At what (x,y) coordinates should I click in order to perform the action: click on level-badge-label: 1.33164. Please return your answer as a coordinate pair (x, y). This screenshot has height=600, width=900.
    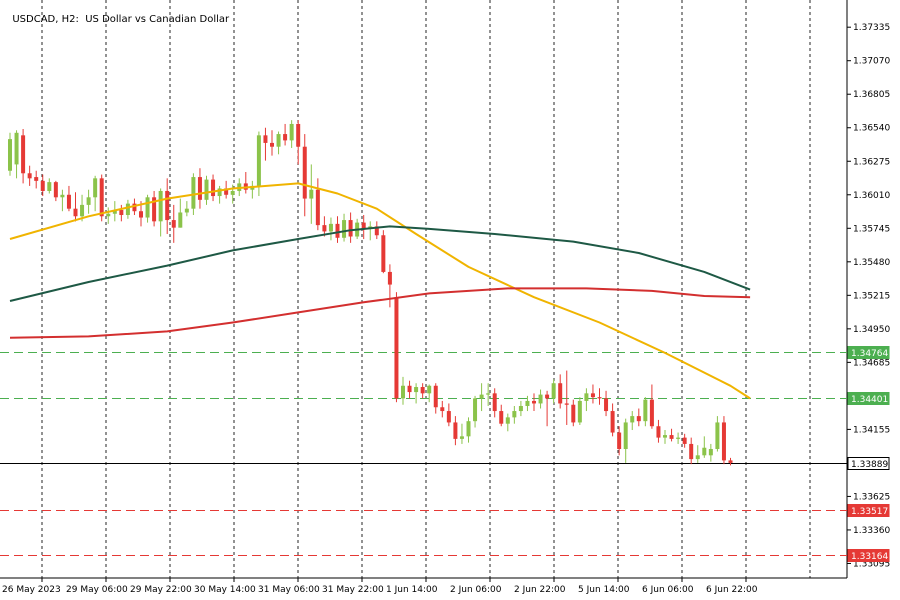
    Looking at the image, I should click on (869, 557).